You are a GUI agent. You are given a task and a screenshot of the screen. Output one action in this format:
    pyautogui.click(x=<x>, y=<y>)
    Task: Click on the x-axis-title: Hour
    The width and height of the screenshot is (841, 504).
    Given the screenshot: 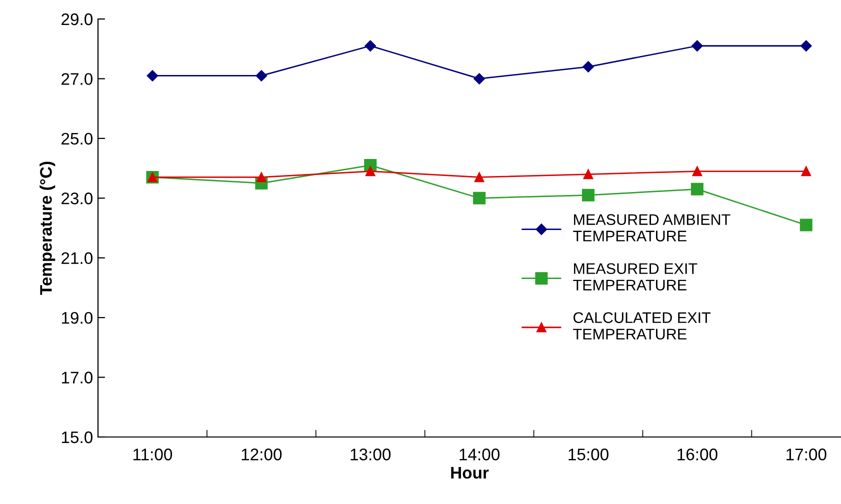 What is the action you would take?
    pyautogui.click(x=470, y=473)
    